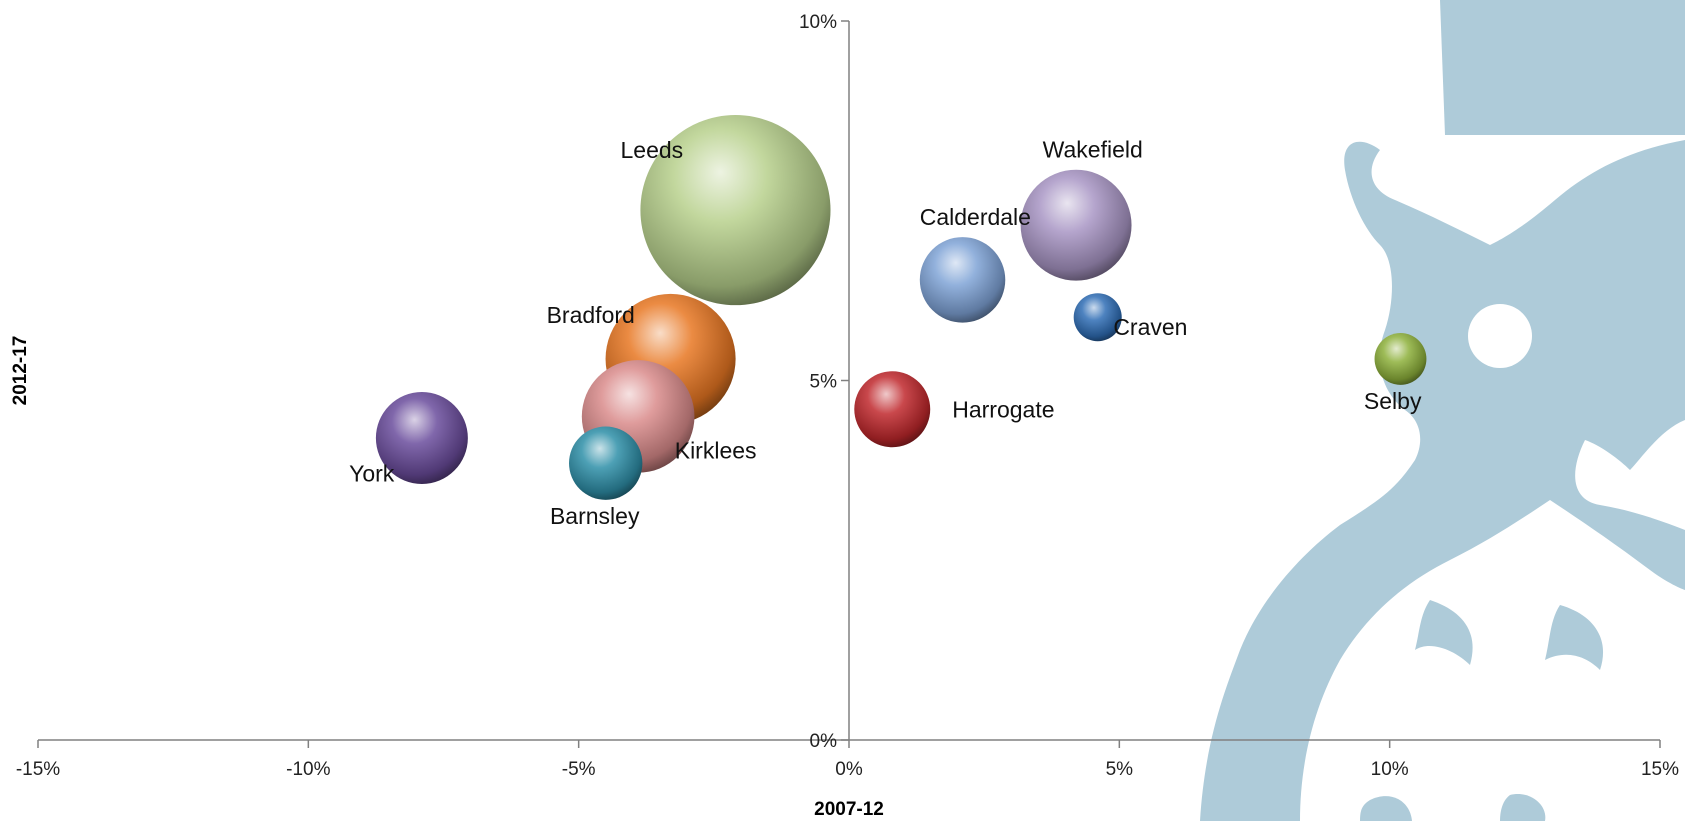 The width and height of the screenshot is (1685, 821). What do you see at coordinates (606, 463) in the screenshot?
I see `bubble-barnsley` at bounding box center [606, 463].